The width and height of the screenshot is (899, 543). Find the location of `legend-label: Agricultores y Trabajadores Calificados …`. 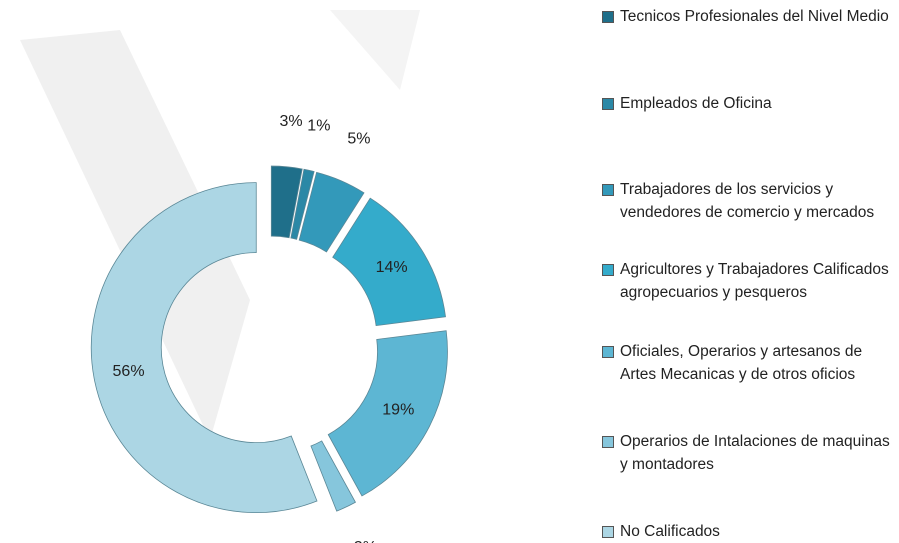

legend-label: Agricultores y Trabajadores Calificados … is located at coordinates (754, 281).